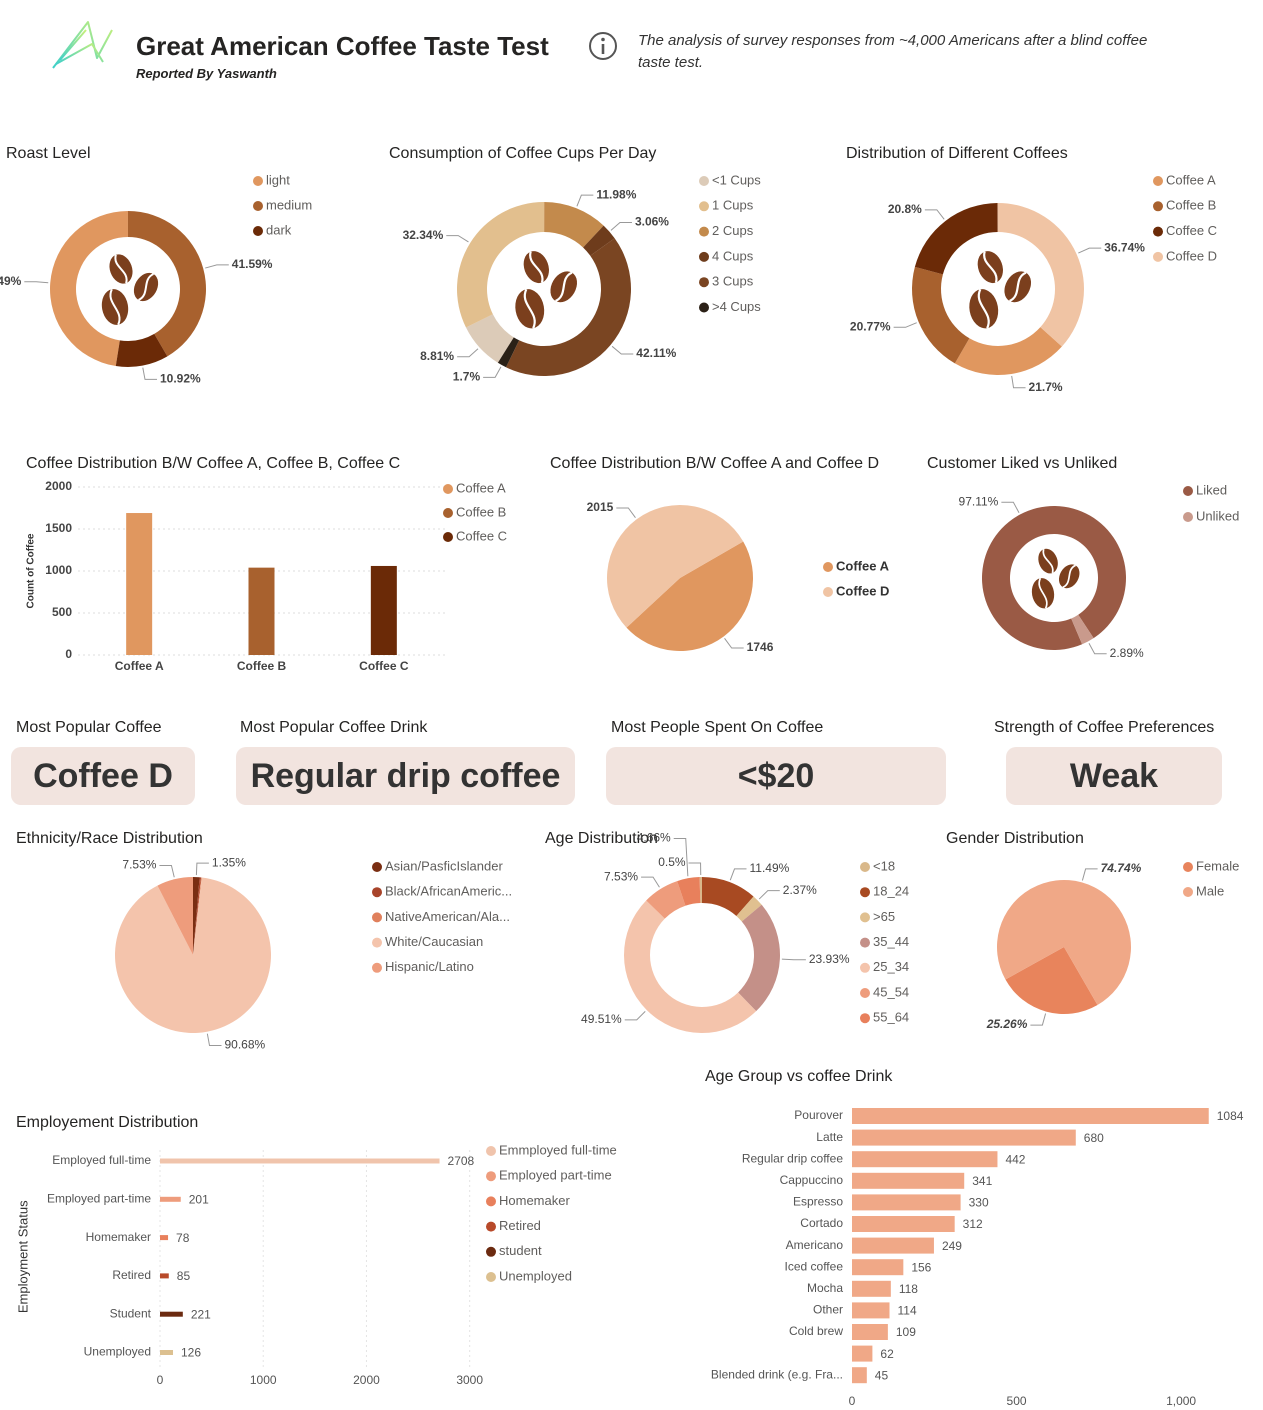  What do you see at coordinates (117, 1352) in the screenshot?
I see `y-tick-label: Unemployed` at bounding box center [117, 1352].